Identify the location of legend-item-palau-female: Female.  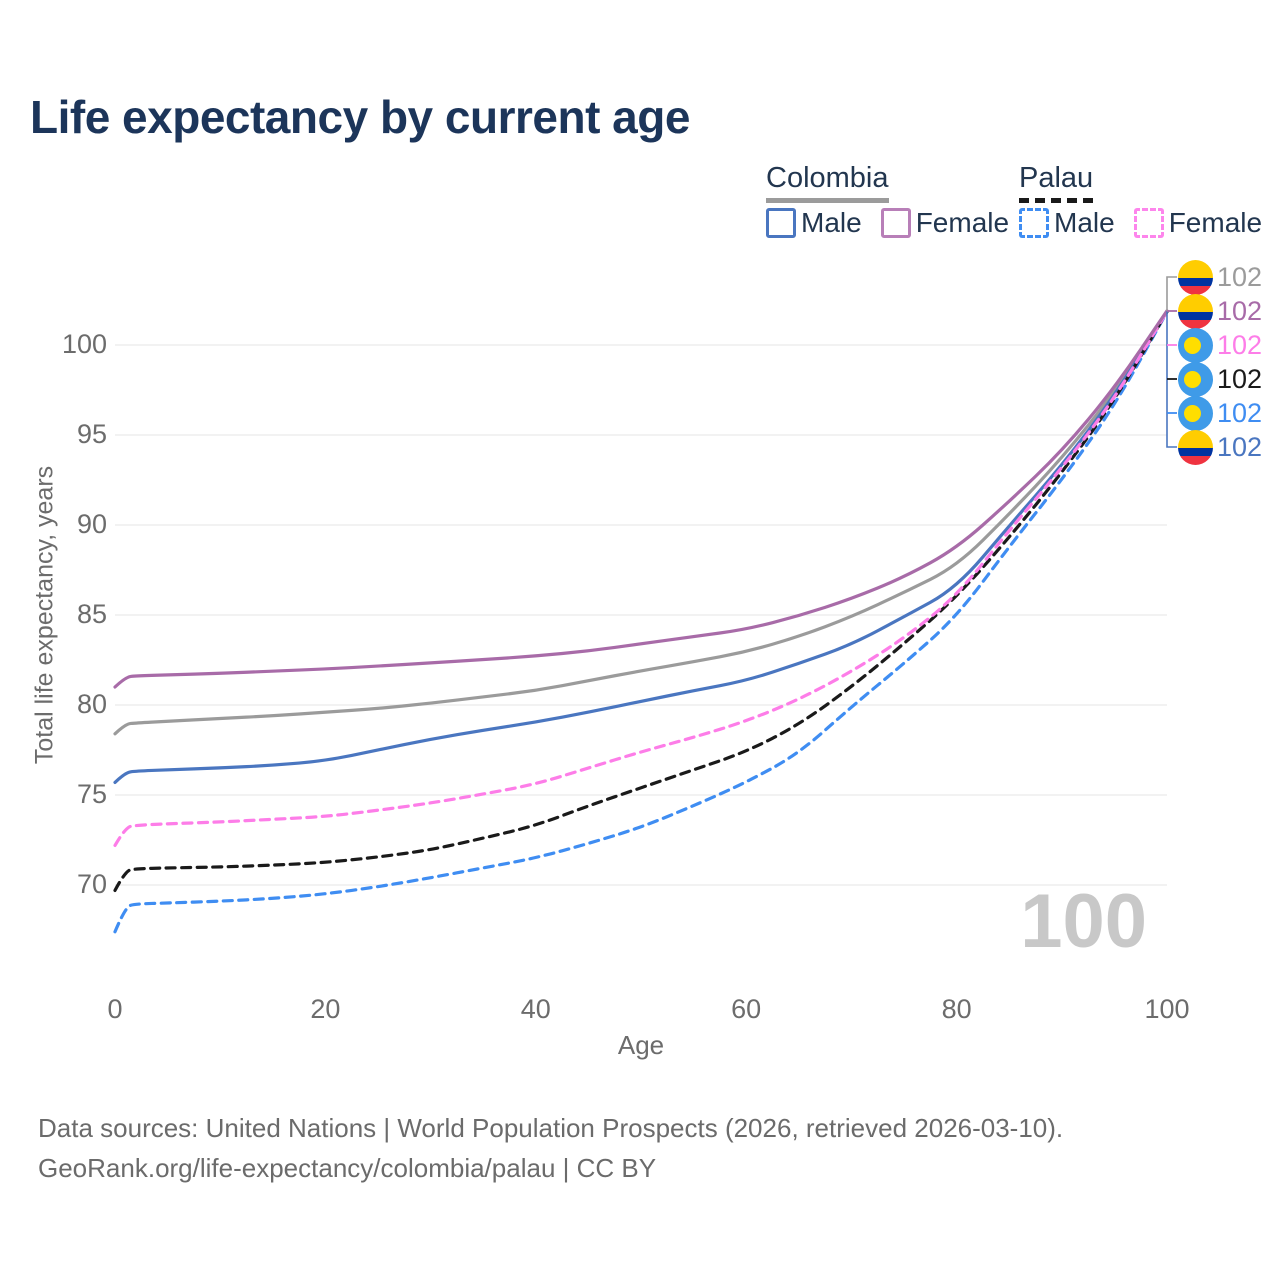
(1198, 223).